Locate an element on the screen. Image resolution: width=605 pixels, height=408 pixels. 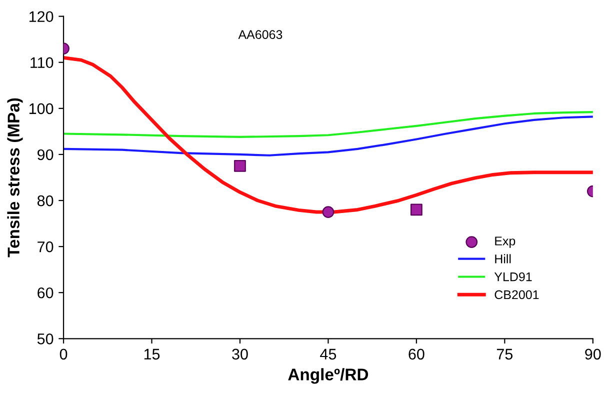
legend-label: CB2001 is located at coordinates (516, 295).